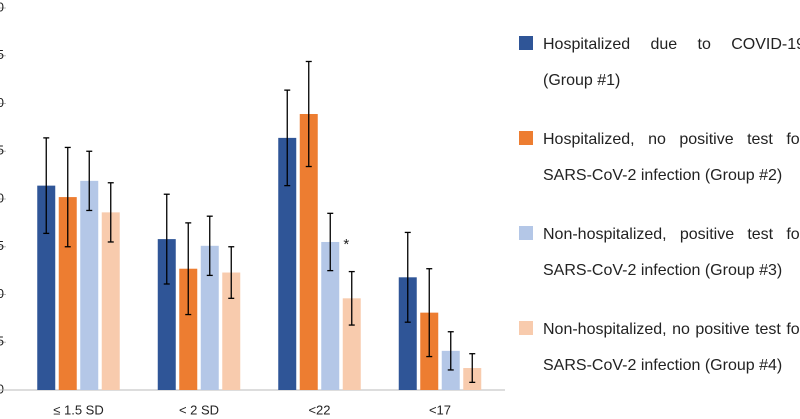  What do you see at coordinates (2, 388) in the screenshot?
I see `y-tick-label: 0` at bounding box center [2, 388].